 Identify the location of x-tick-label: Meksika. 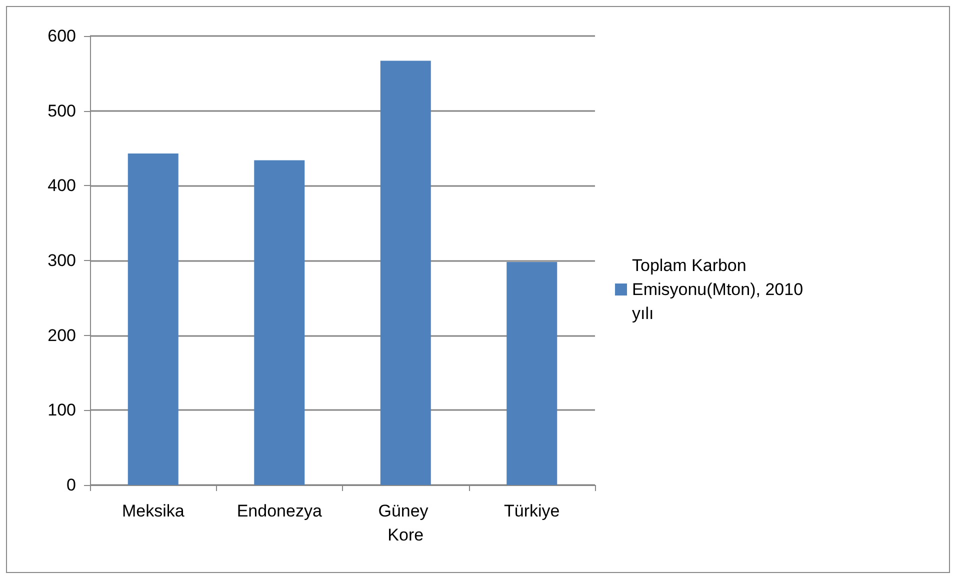
(153, 511).